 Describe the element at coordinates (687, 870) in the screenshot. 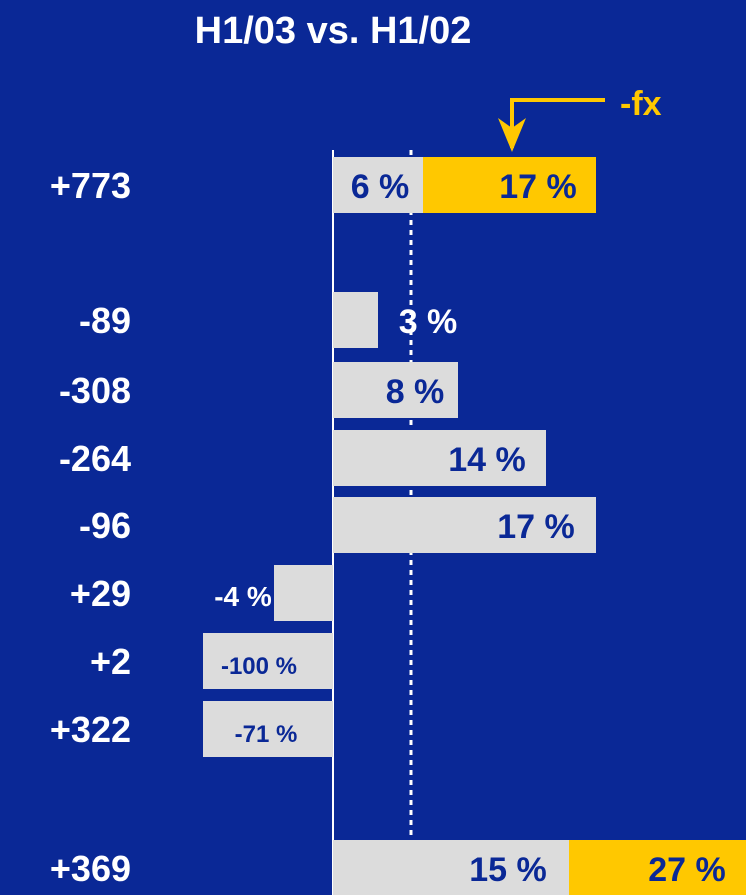

I see `fx-value-label: 27 %` at that location.